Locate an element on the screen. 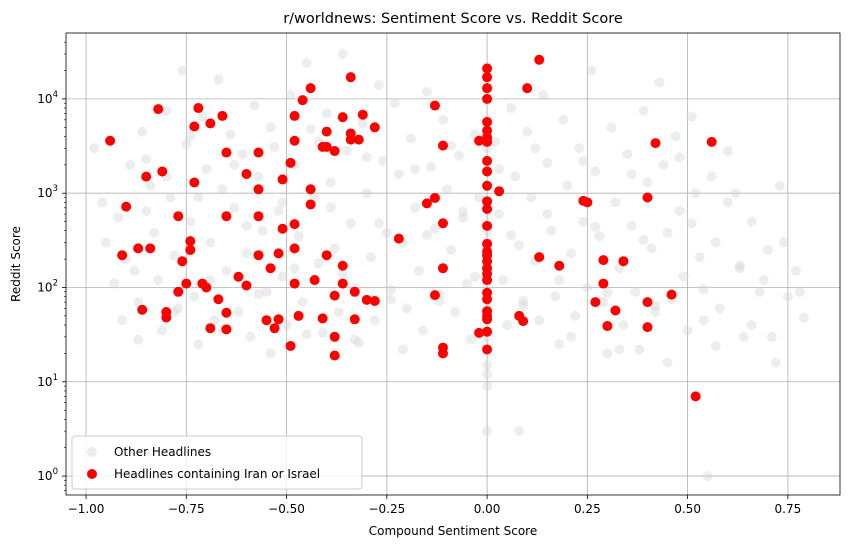 The image size is (849, 547). x-tick-label: −1.00 is located at coordinates (86, 509).